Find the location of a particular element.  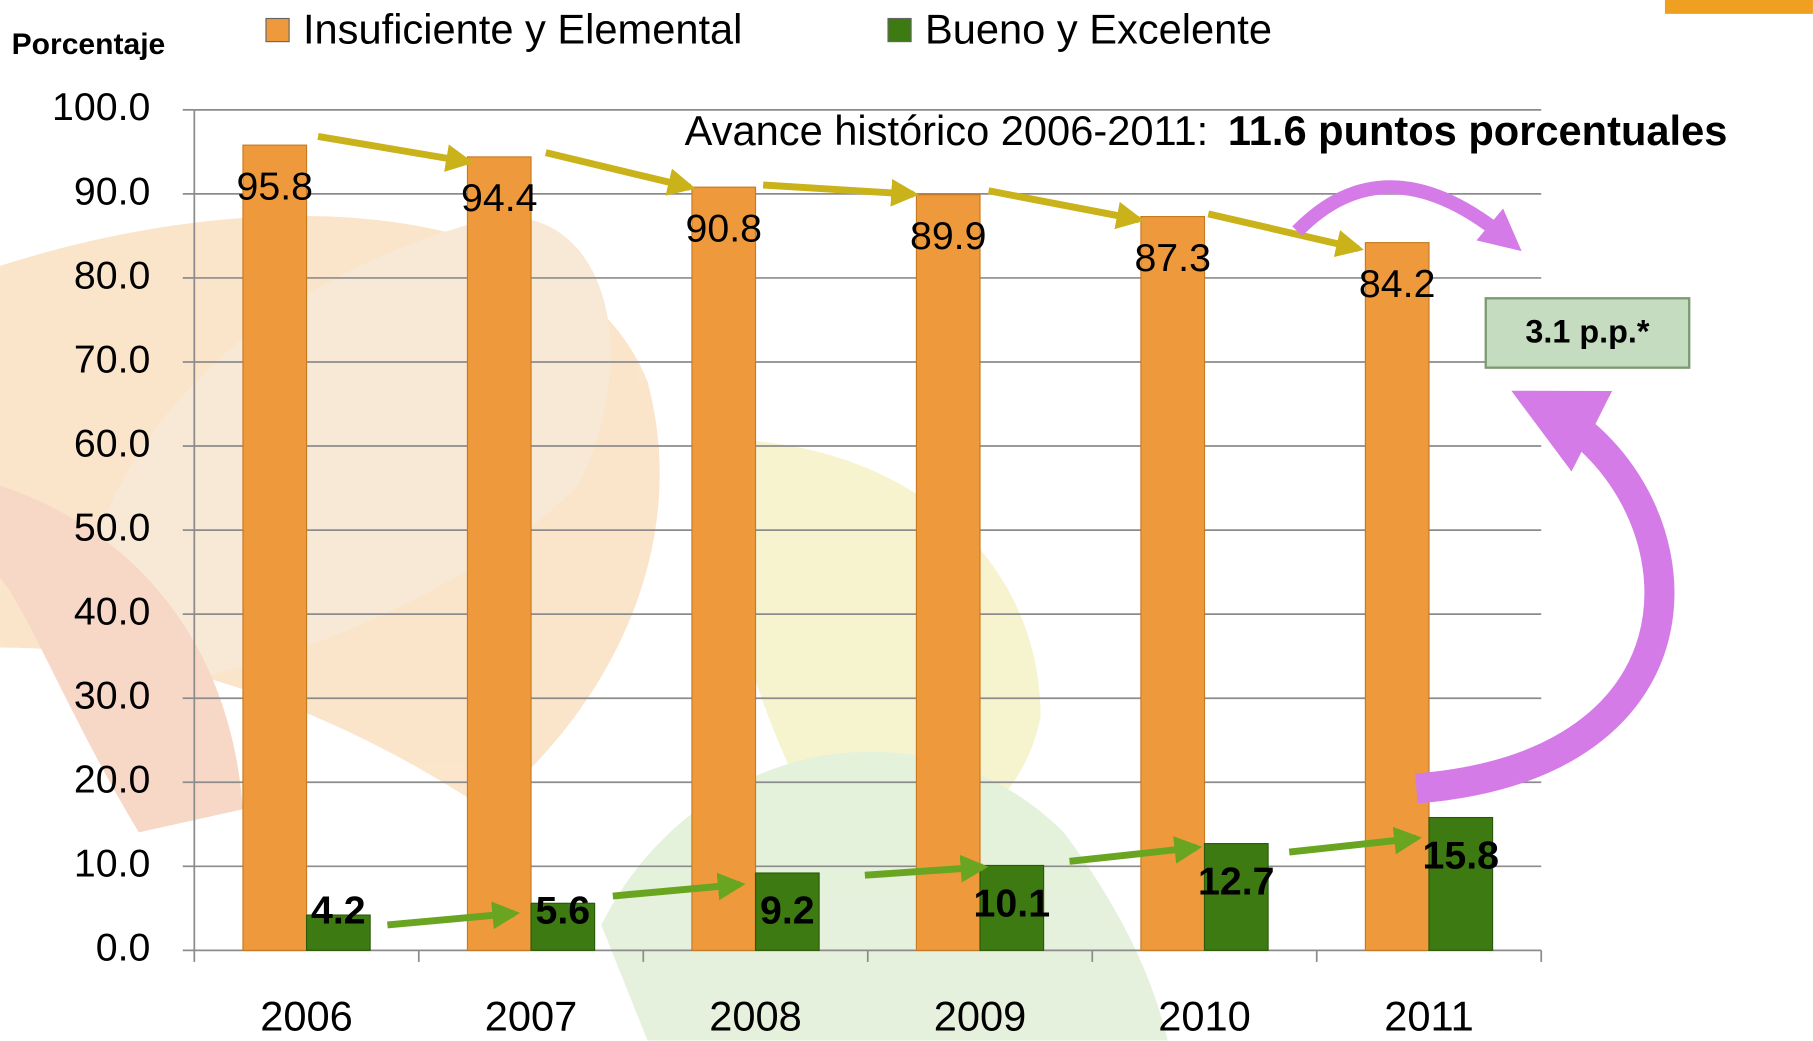

y-tick-label: 0.0 is located at coordinates (123, 948).